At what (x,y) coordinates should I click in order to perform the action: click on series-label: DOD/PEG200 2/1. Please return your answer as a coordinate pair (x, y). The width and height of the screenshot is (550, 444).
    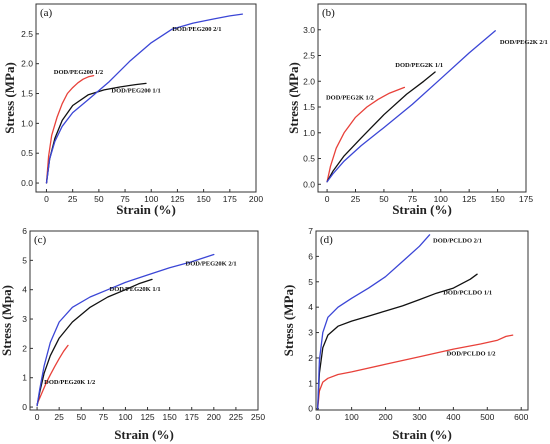
    Looking at the image, I should click on (196, 29).